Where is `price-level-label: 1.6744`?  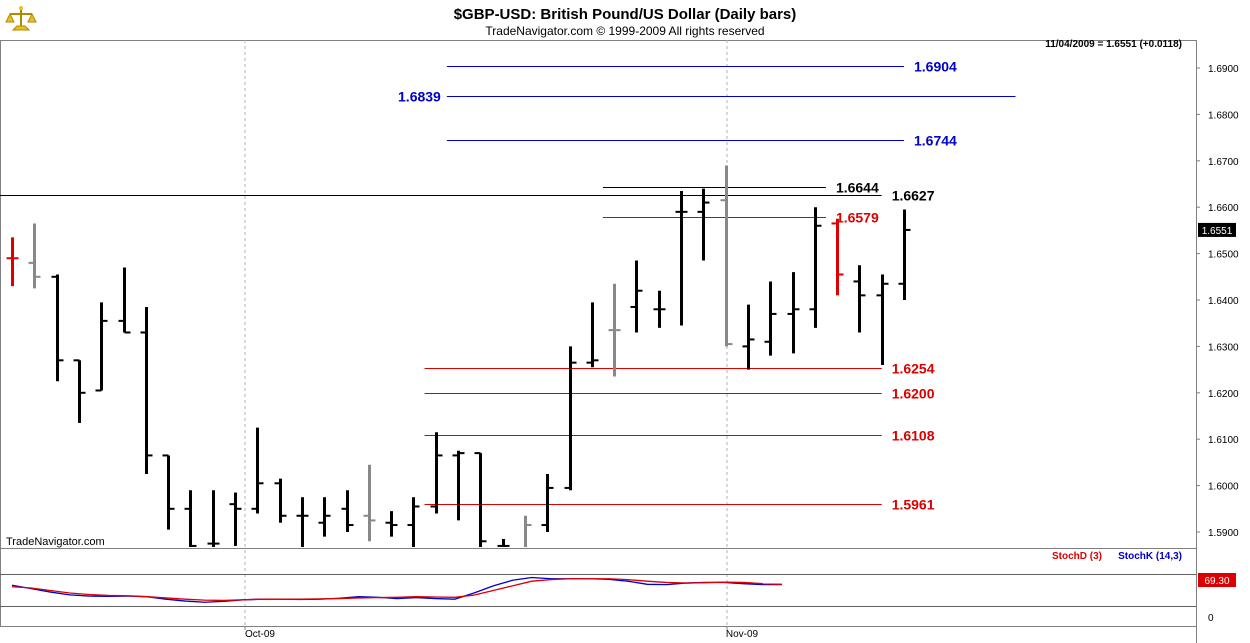
price-level-label: 1.6744 is located at coordinates (935, 141).